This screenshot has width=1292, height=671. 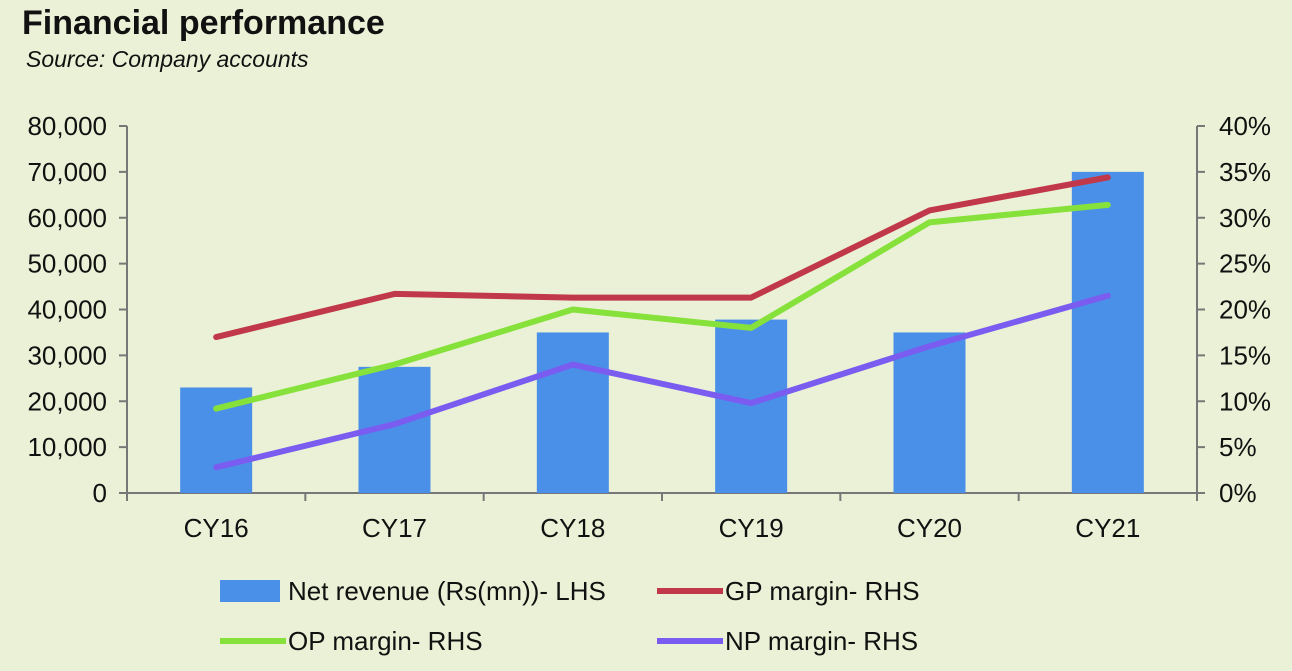 I want to click on legend-swatch-bar, so click(x=250, y=591).